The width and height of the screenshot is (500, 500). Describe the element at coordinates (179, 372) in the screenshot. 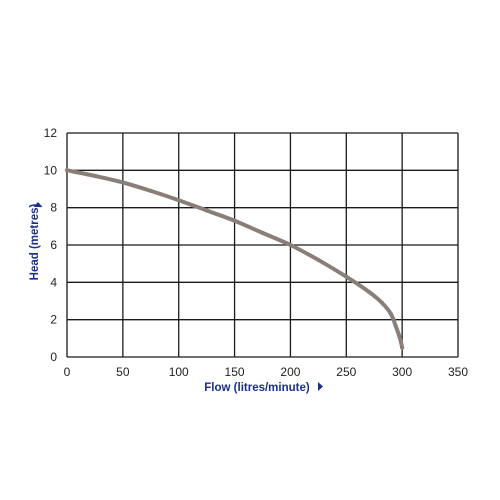

I see `x-tick-label-100: 100` at that location.